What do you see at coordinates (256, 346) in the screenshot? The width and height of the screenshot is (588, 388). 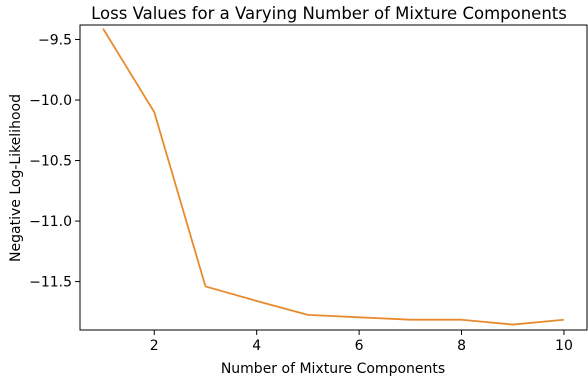 I see `x-tick-label: 4` at bounding box center [256, 346].